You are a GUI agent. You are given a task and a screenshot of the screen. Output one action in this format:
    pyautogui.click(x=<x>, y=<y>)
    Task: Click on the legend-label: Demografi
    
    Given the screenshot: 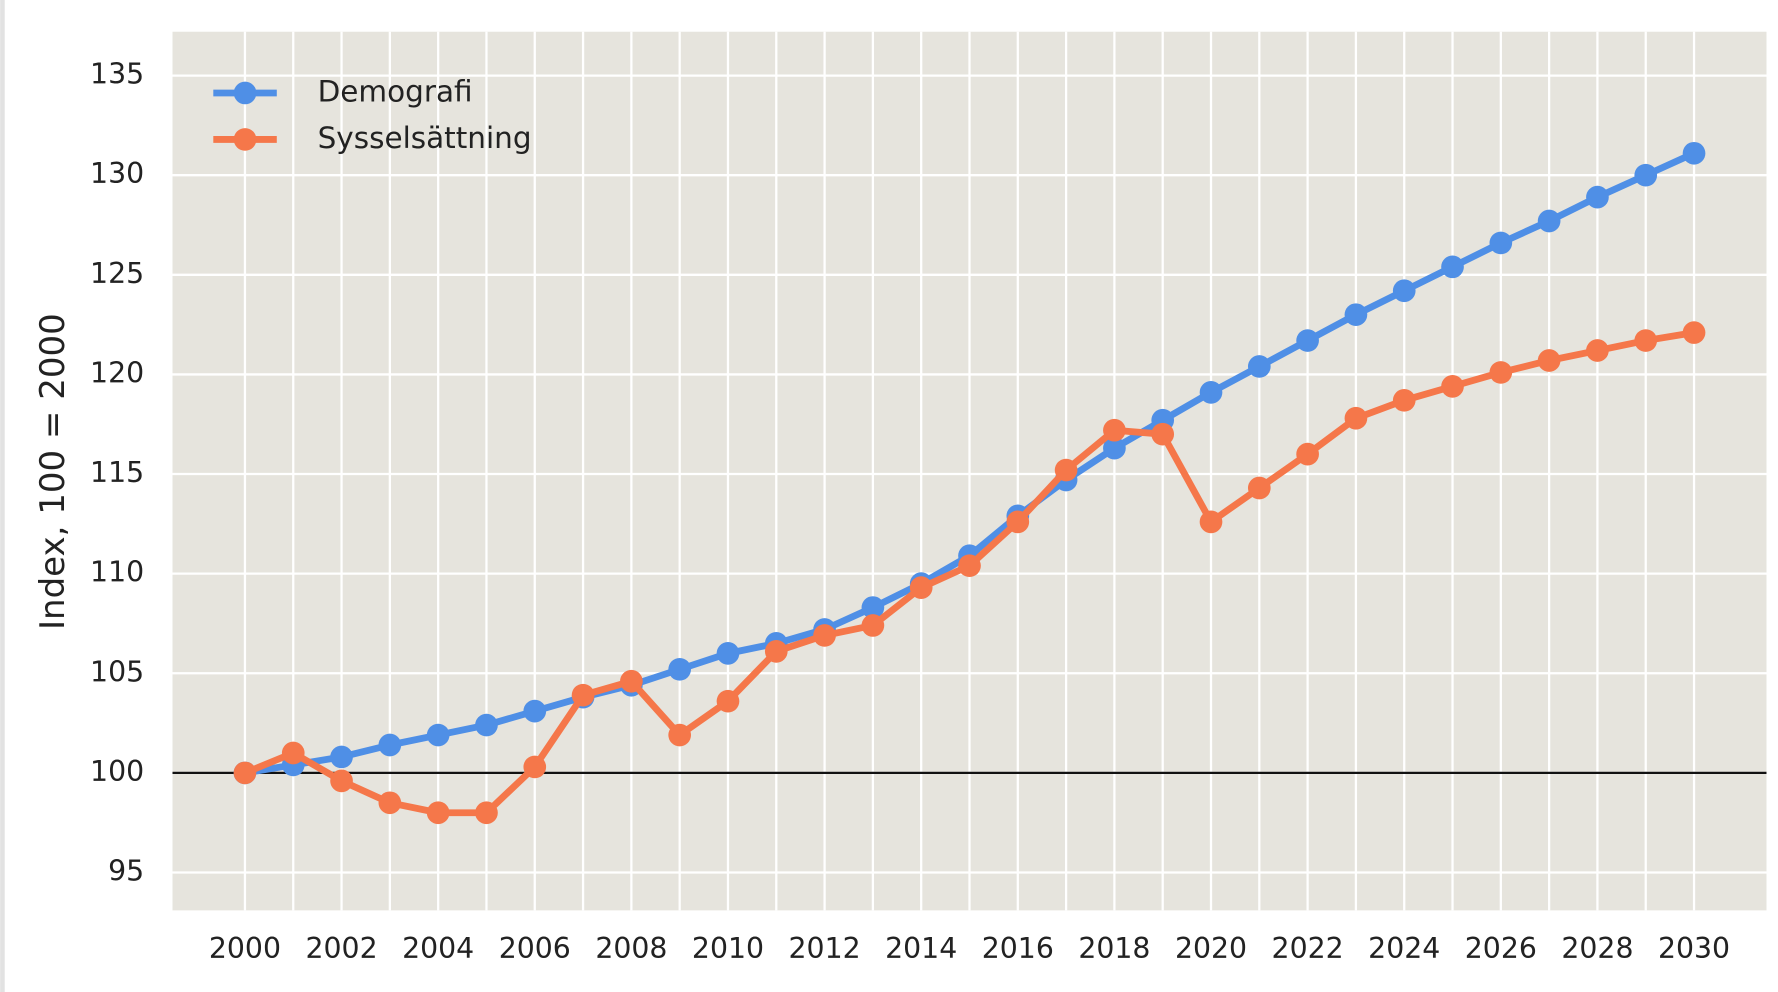 What is the action you would take?
    pyautogui.click(x=395, y=91)
    